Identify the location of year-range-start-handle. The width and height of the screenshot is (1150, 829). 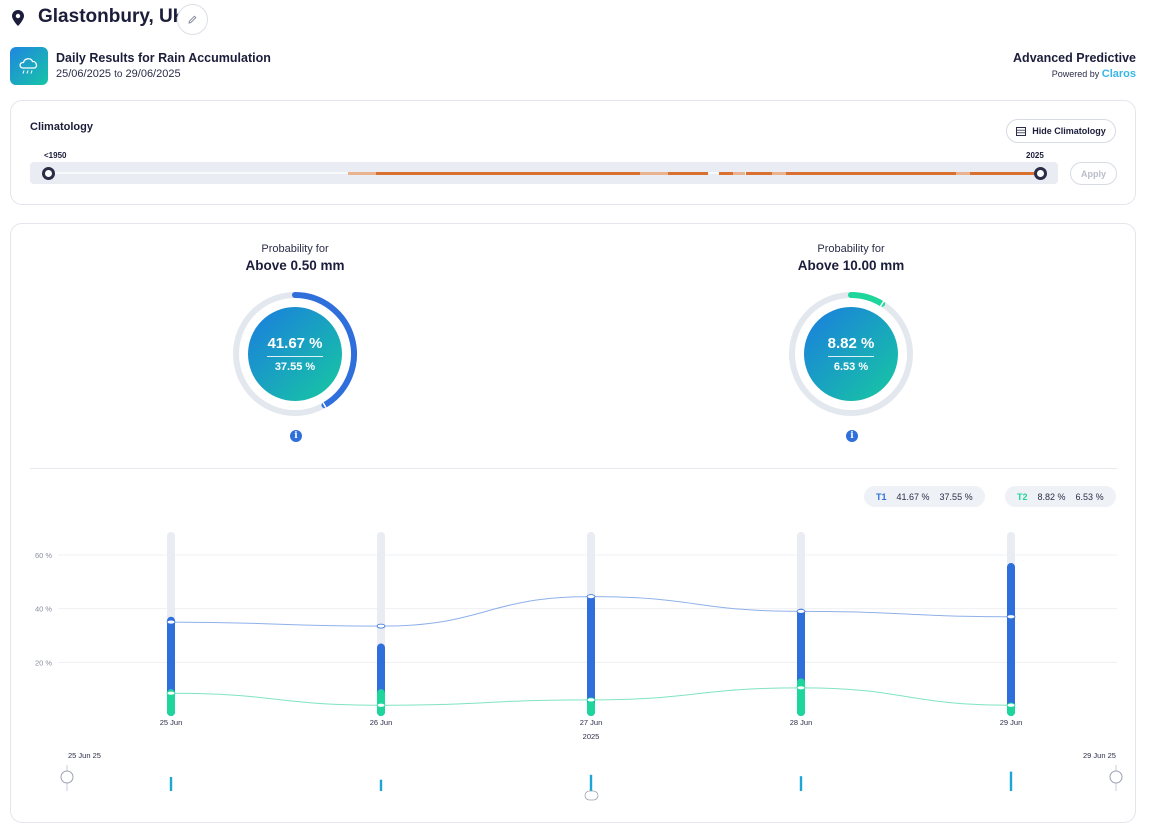
(48, 173).